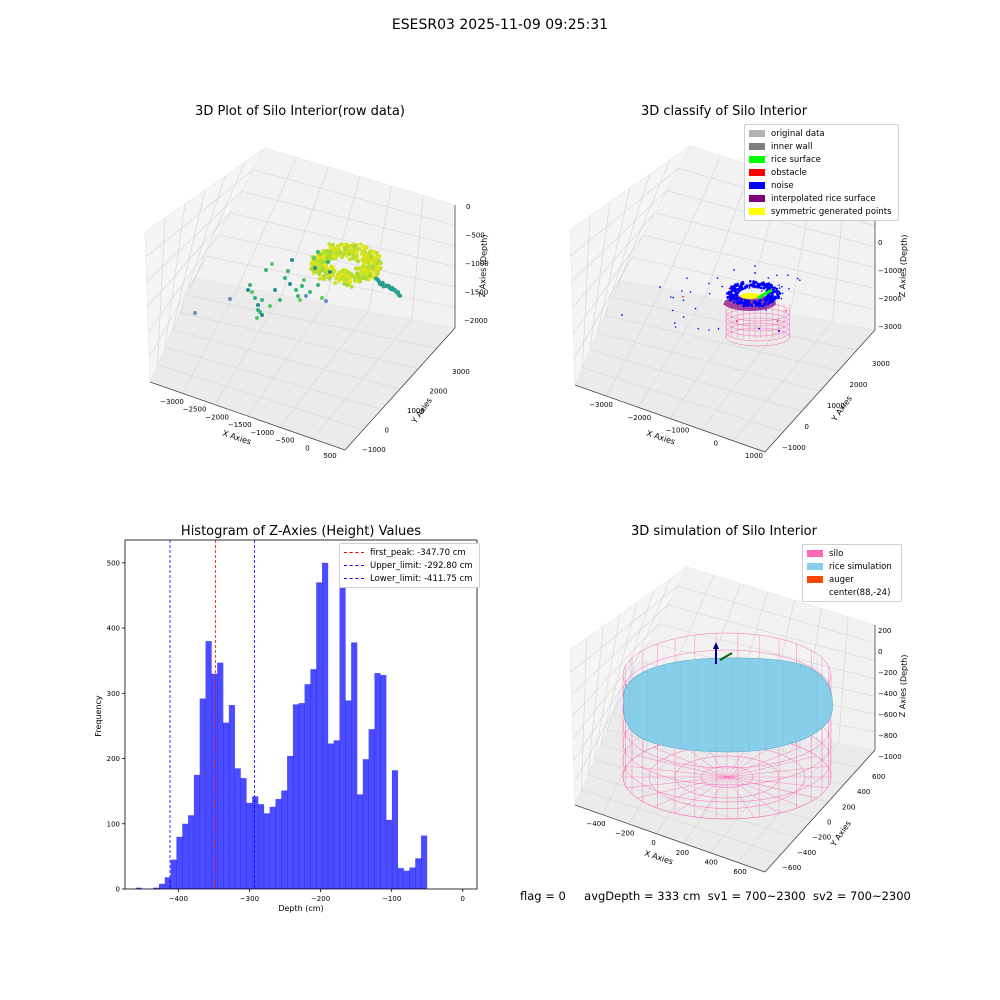  I want to click on simulation-y-tick: 600, so click(878, 777).